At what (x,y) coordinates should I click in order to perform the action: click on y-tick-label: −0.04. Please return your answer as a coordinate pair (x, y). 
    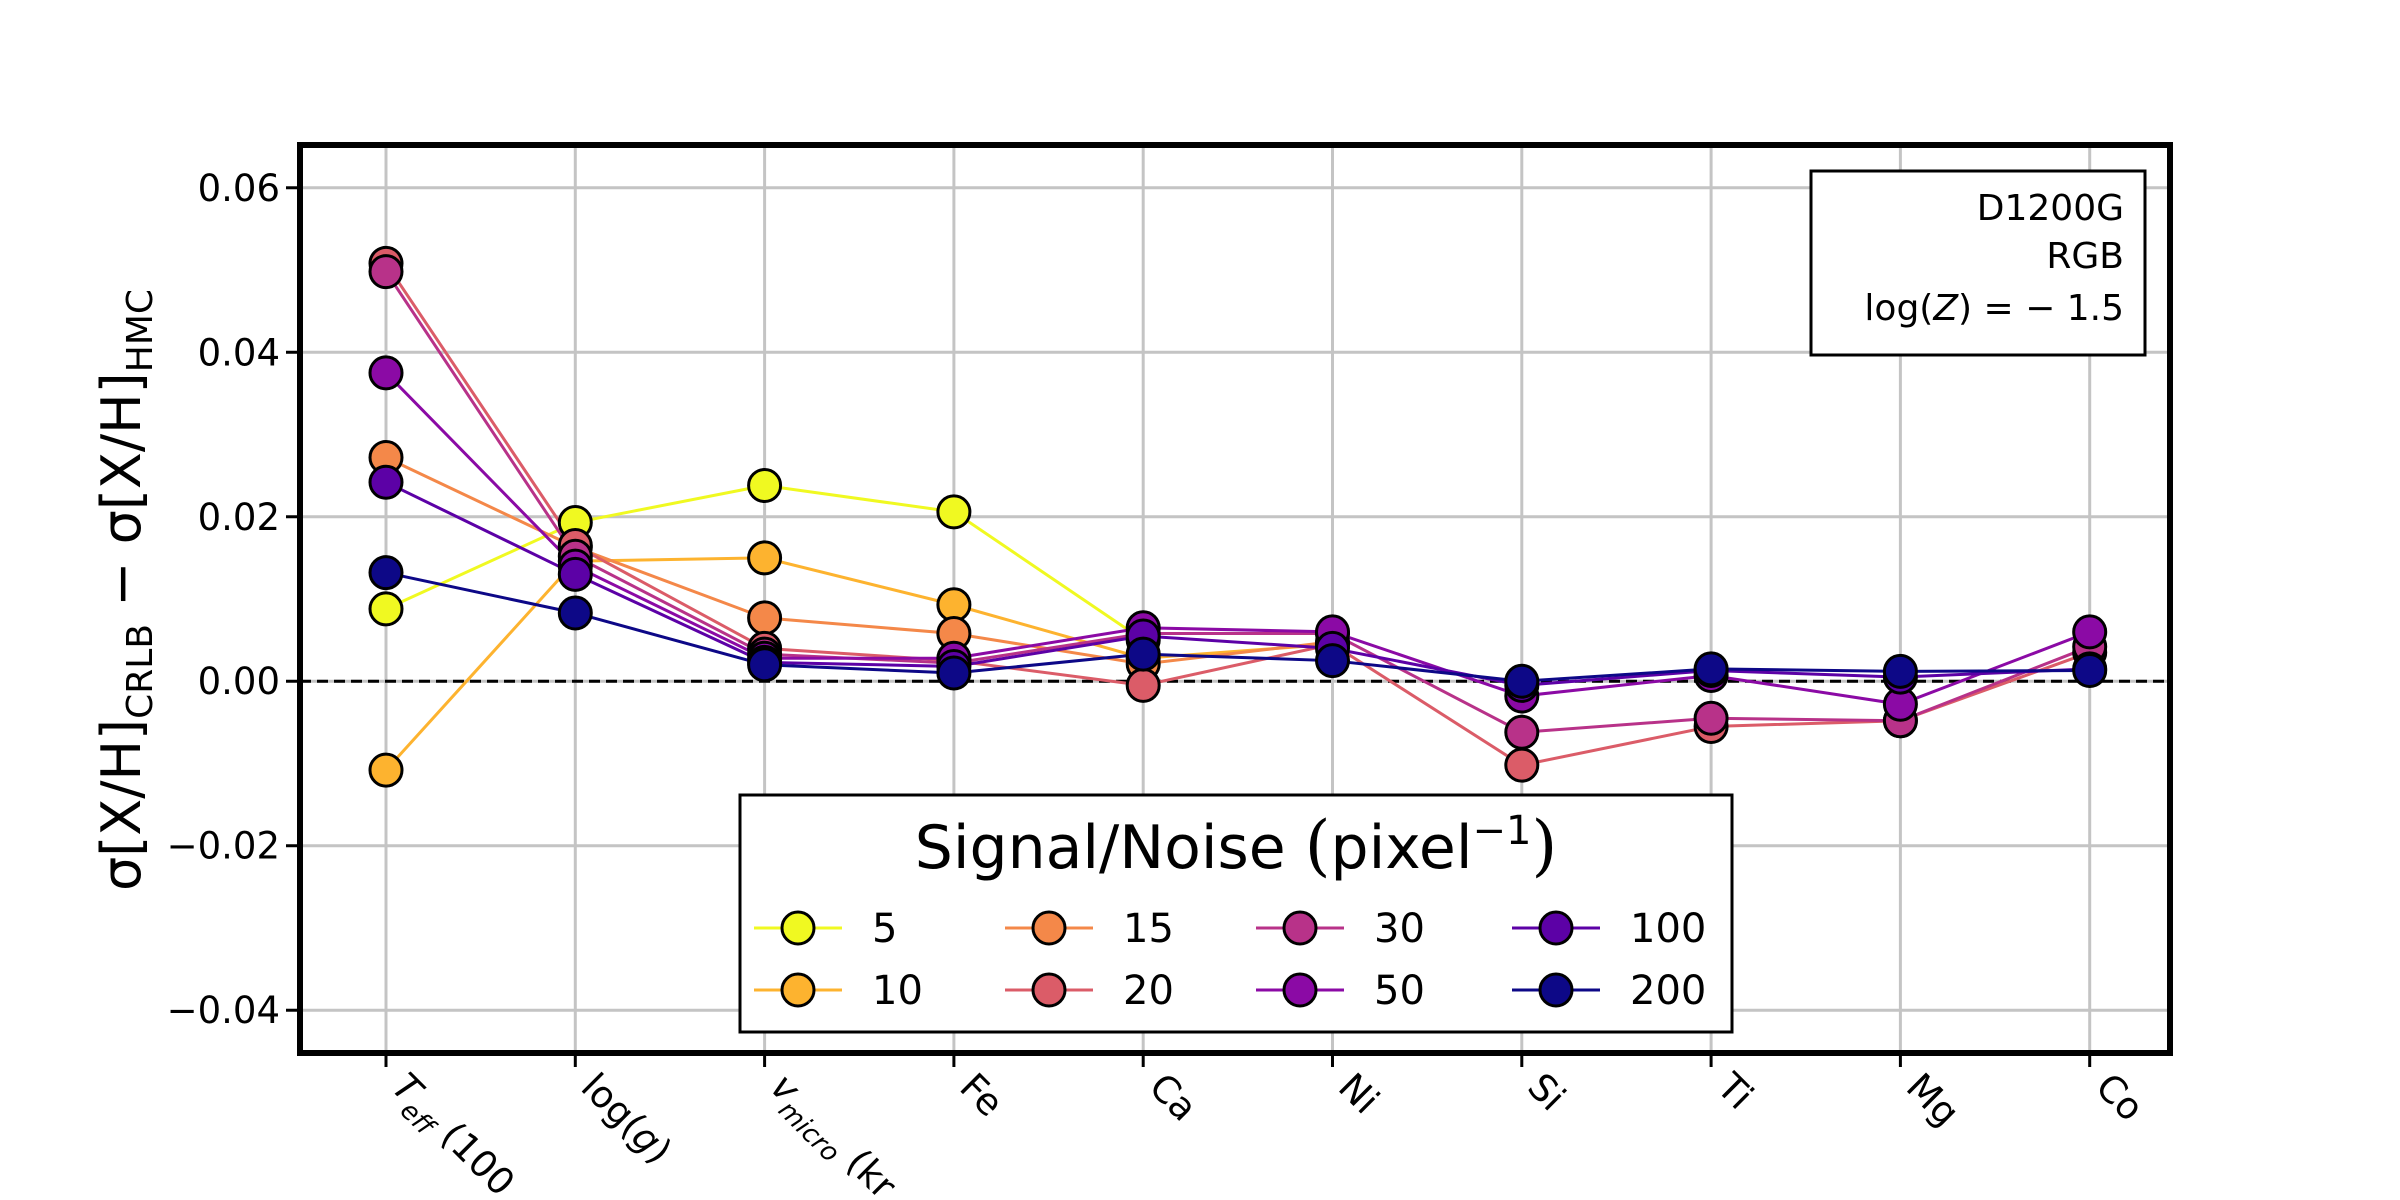
    Looking at the image, I should click on (223, 1010).